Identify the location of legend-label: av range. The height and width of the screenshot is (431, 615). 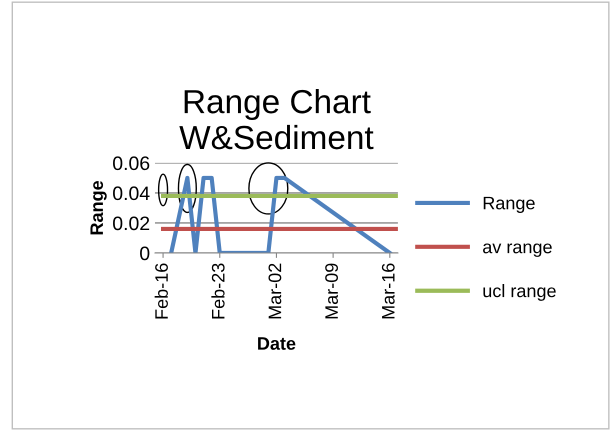
(517, 250).